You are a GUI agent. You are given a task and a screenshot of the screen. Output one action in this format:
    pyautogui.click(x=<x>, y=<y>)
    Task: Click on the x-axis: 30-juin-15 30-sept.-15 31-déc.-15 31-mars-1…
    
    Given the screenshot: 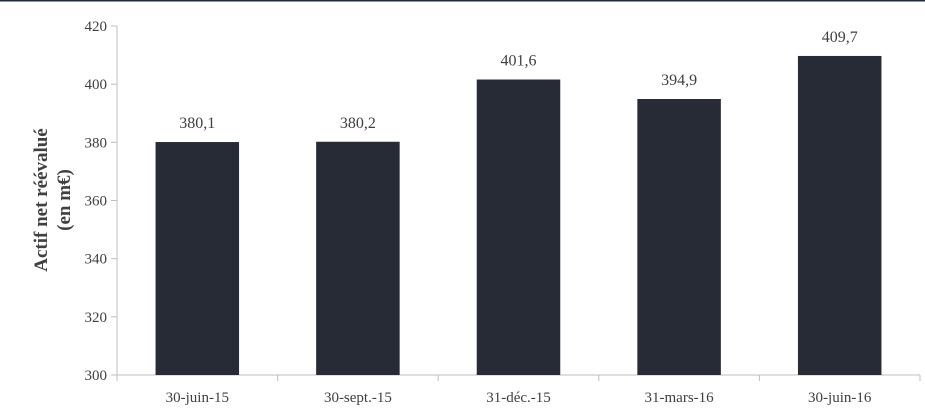 What is the action you would take?
    pyautogui.click(x=518, y=390)
    